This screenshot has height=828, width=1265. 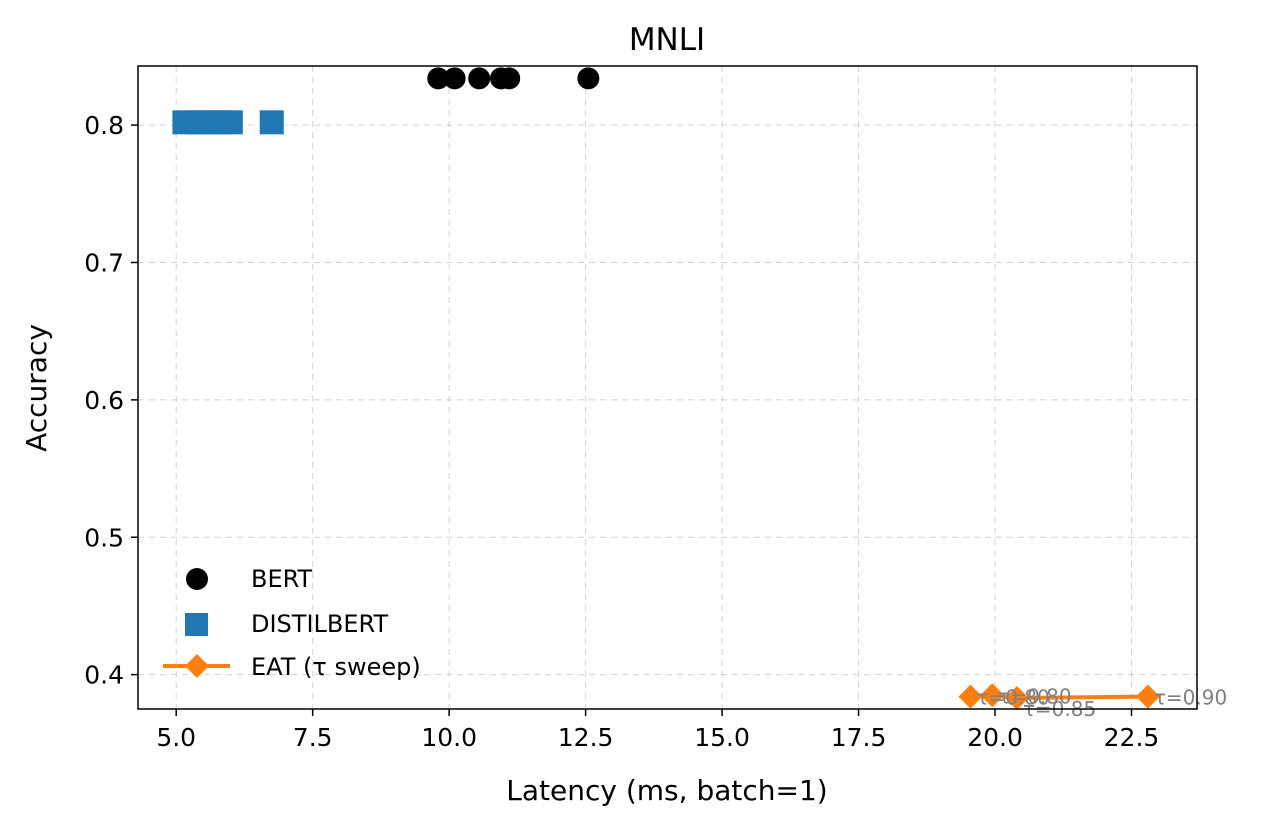 I want to click on series-bert, so click(x=513, y=78).